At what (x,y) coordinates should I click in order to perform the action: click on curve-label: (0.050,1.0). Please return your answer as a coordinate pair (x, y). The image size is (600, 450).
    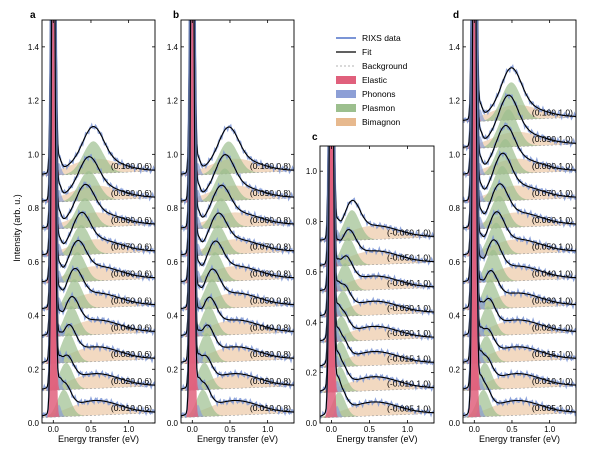
    Looking at the image, I should click on (552, 247).